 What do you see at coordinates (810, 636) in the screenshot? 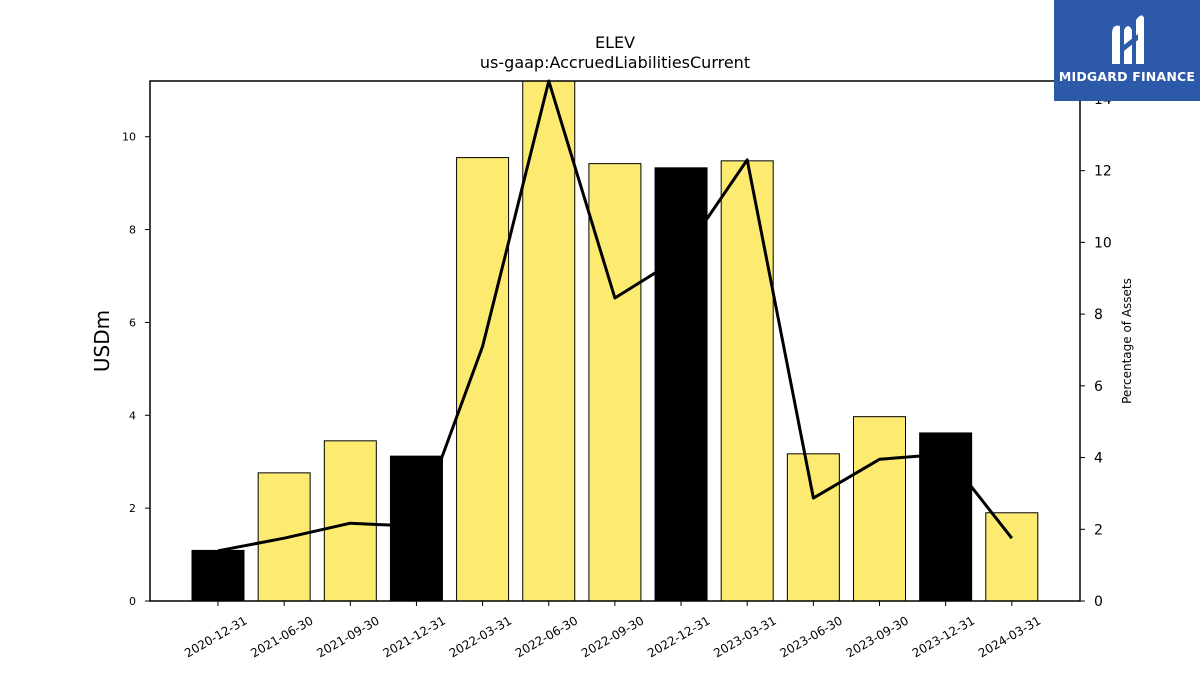
I see `x-tick-label: 2023-06-30` at bounding box center [810, 636].